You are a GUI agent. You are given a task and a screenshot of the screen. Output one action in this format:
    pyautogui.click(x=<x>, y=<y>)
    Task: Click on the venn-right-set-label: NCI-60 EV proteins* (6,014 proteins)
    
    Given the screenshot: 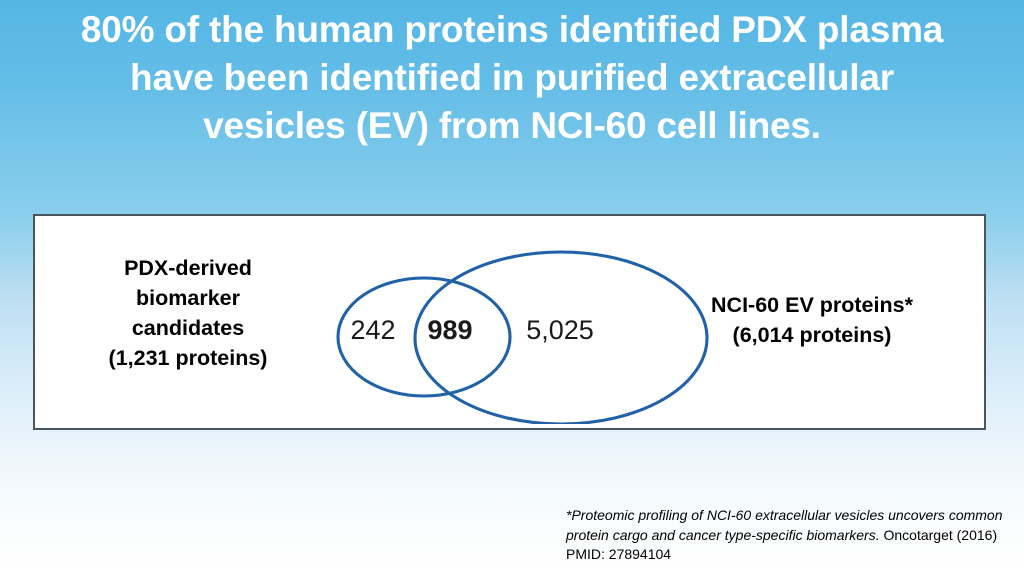 What is the action you would take?
    pyautogui.click(x=812, y=320)
    